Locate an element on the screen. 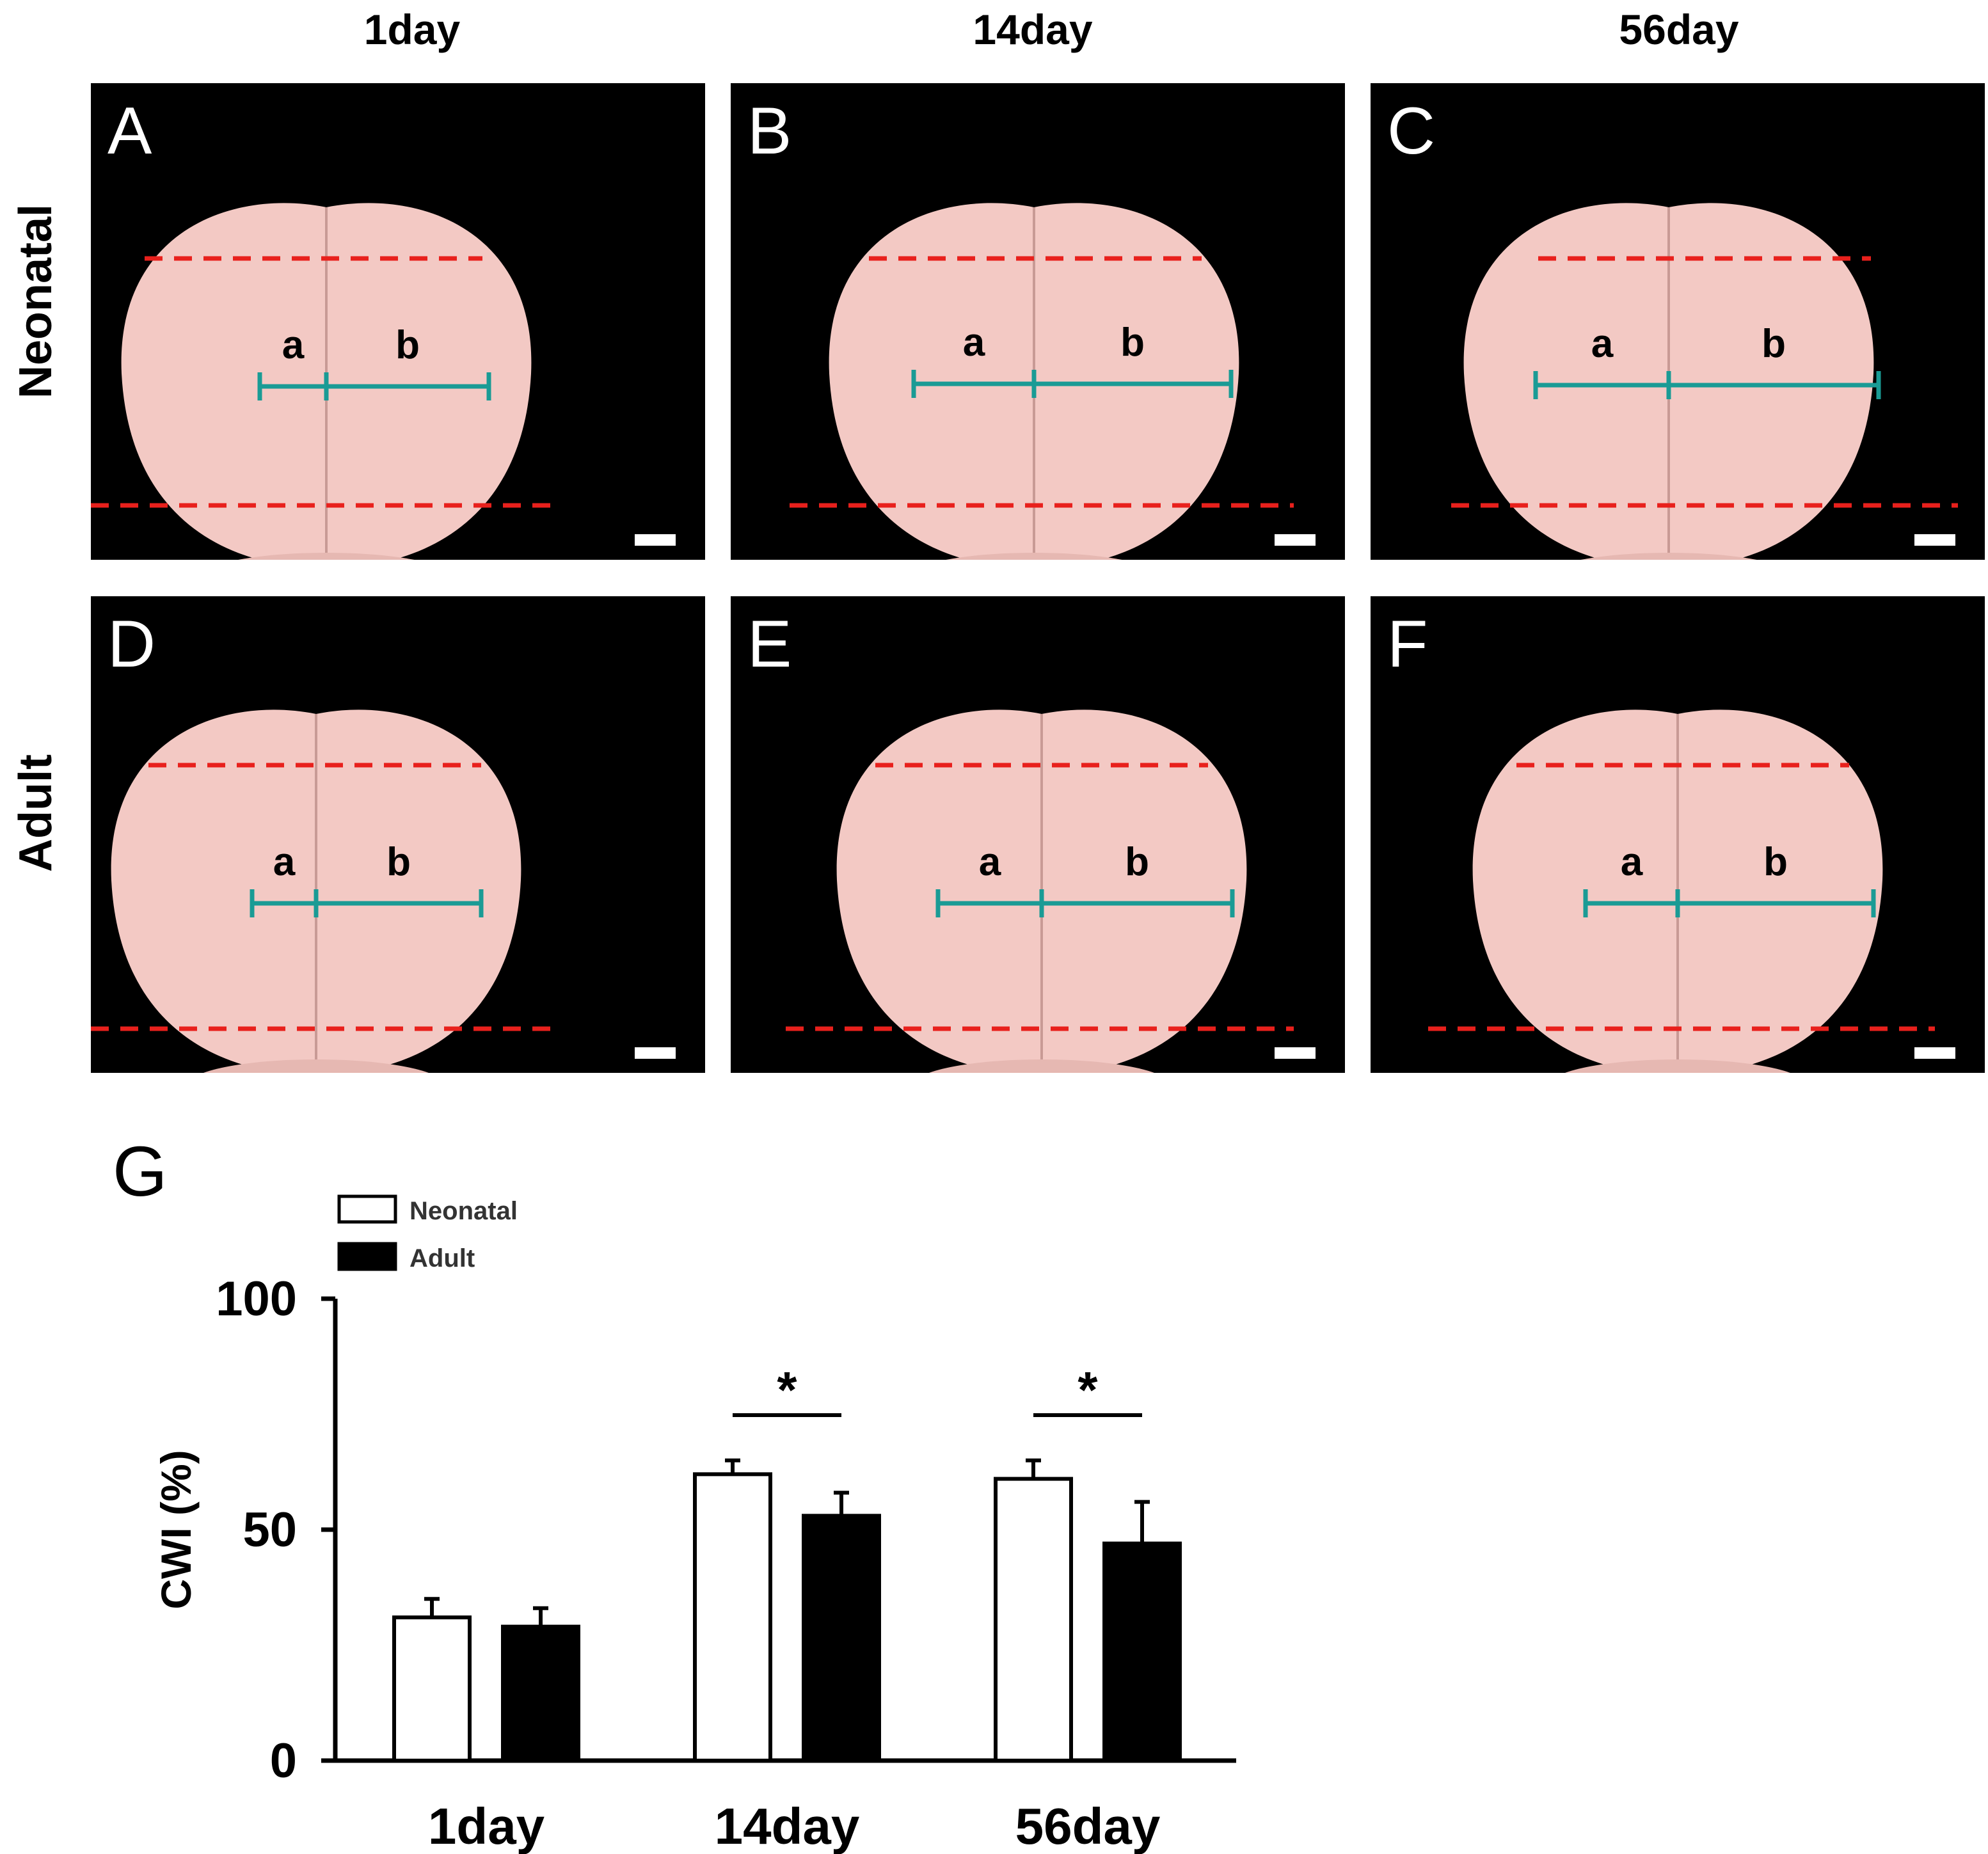  column-header-56day: 56day is located at coordinates (1679, 29).